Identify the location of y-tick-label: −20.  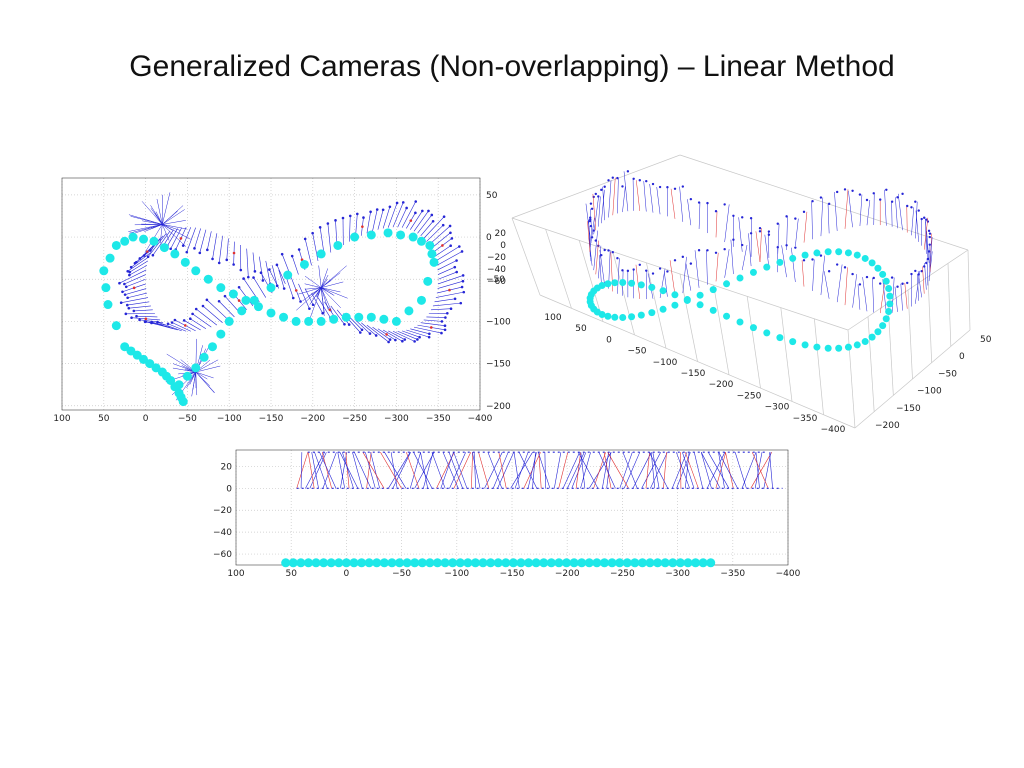
(222, 511).